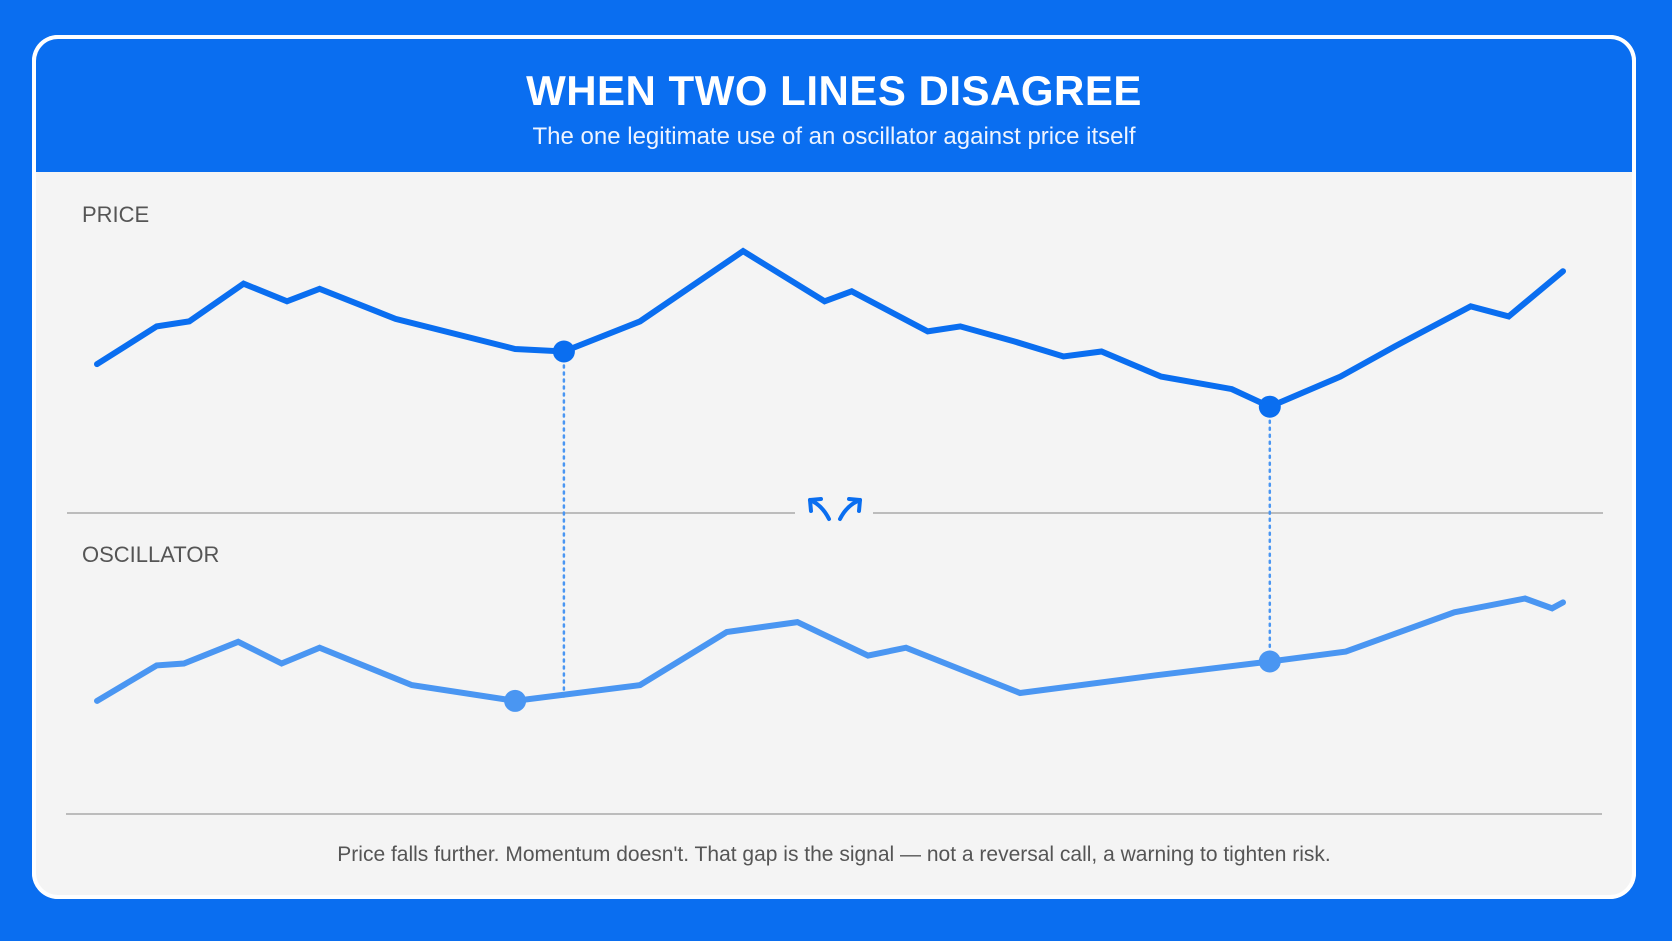 This screenshot has width=1672, height=941. I want to click on price-panel-label: PRICE, so click(115, 214).